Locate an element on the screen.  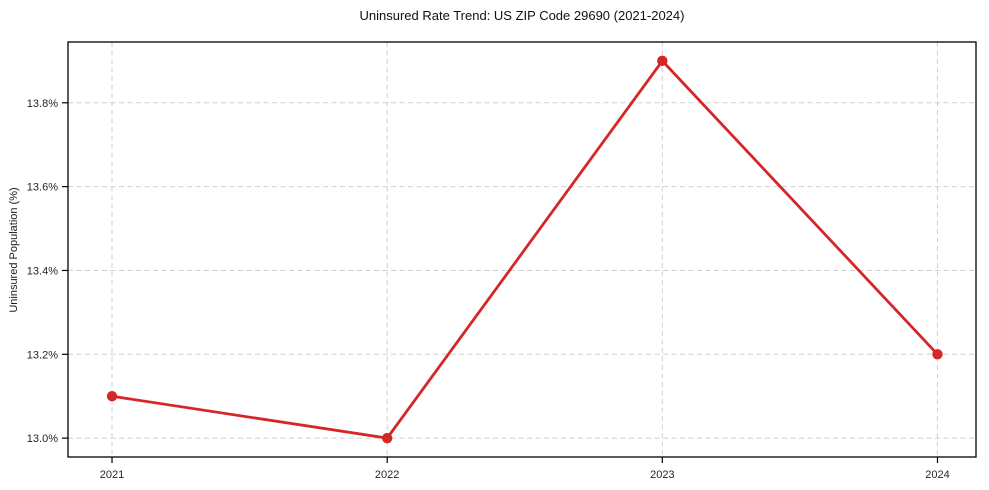
x-tick-label: 2022 is located at coordinates (387, 475).